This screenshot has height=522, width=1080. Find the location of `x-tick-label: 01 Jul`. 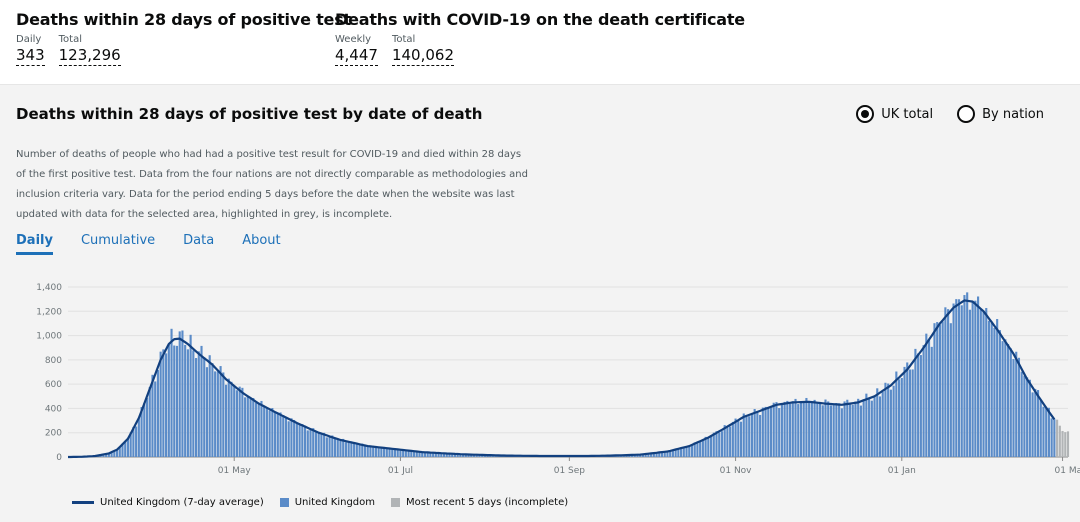

x-tick-label: 01 Jul is located at coordinates (400, 471).